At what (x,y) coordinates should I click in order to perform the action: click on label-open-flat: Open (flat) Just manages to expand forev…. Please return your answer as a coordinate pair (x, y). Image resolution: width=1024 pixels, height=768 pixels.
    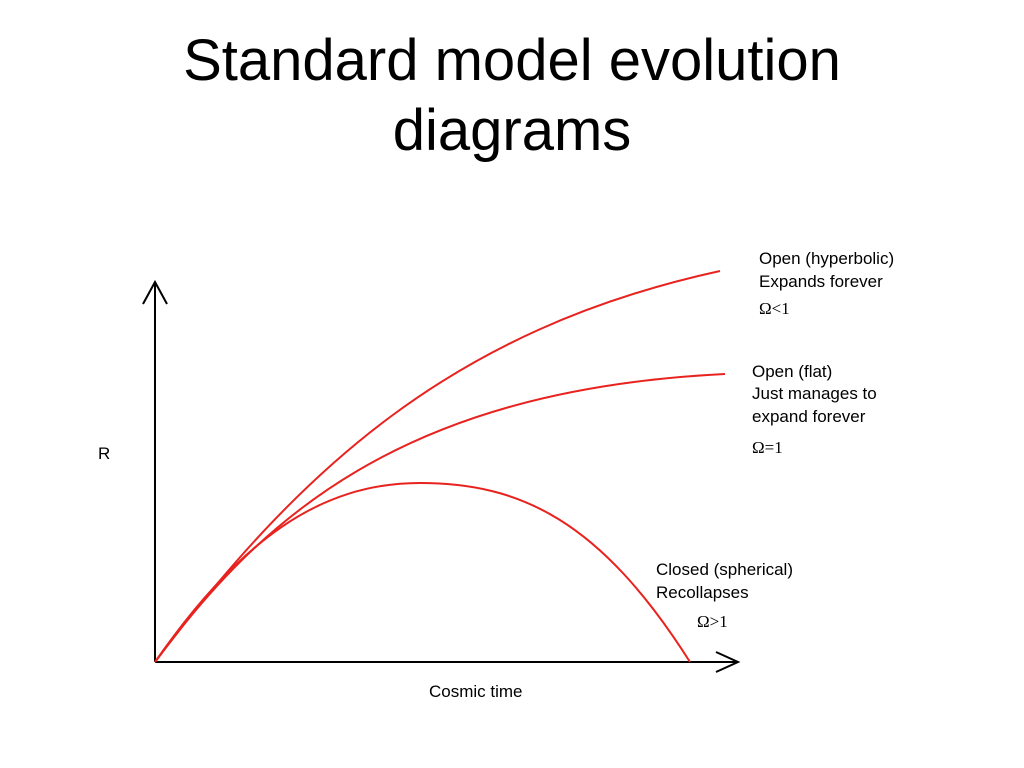
    Looking at the image, I should click on (814, 409).